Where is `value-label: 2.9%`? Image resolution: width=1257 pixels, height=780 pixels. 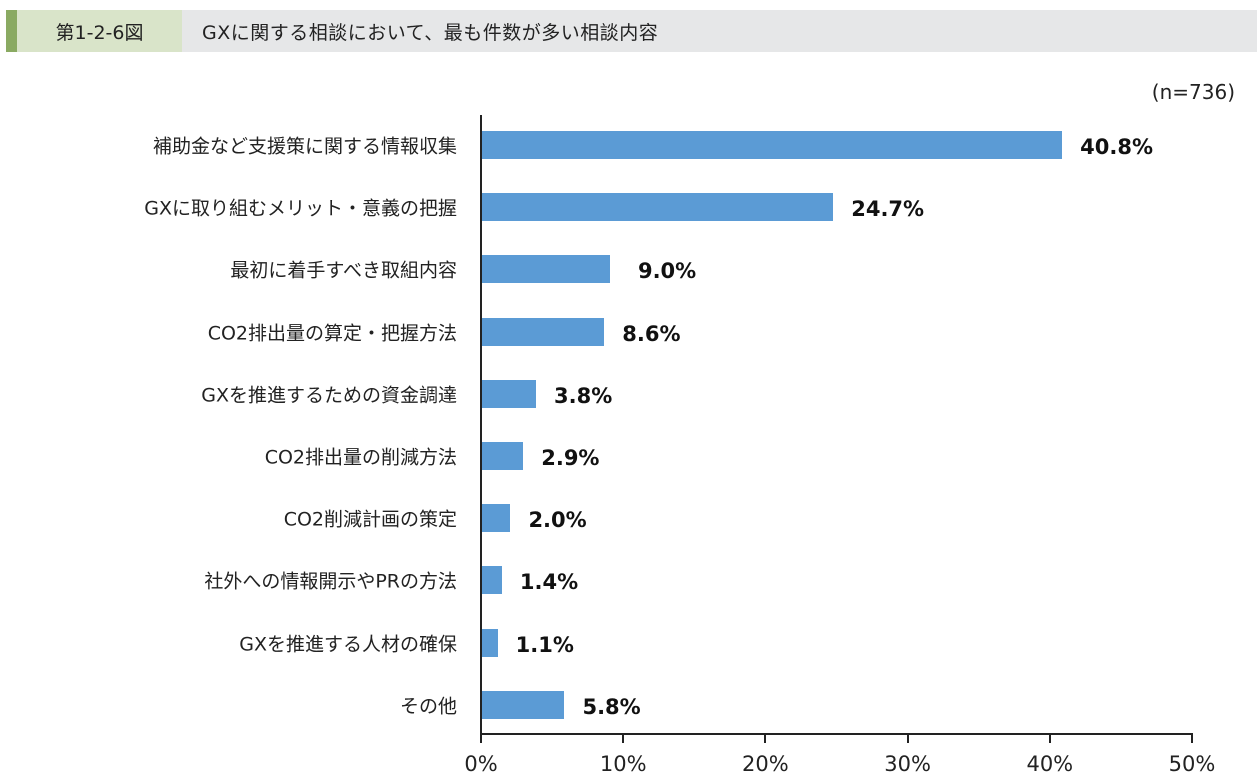
value-label: 2.9% is located at coordinates (570, 458).